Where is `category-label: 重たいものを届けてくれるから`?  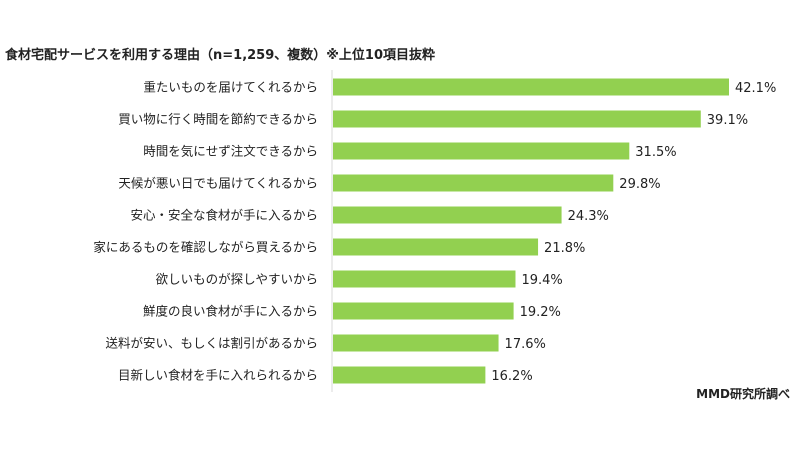
category-label: 重たいものを届けてくれるから is located at coordinates (230, 87).